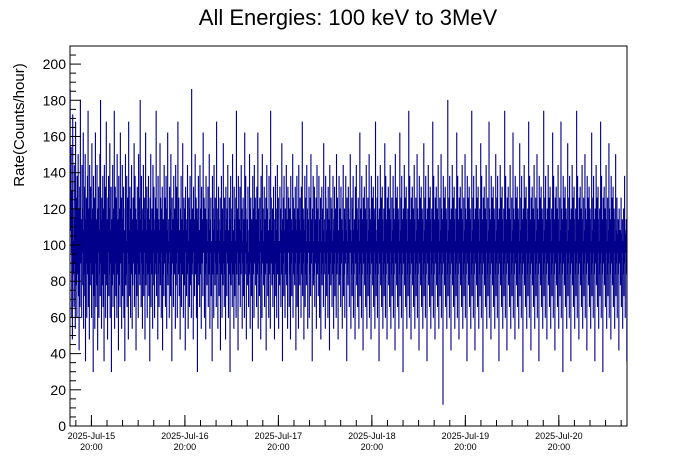  I want to click on chart-title: All Energies: 100 keV to 3MeV, so click(348, 17).